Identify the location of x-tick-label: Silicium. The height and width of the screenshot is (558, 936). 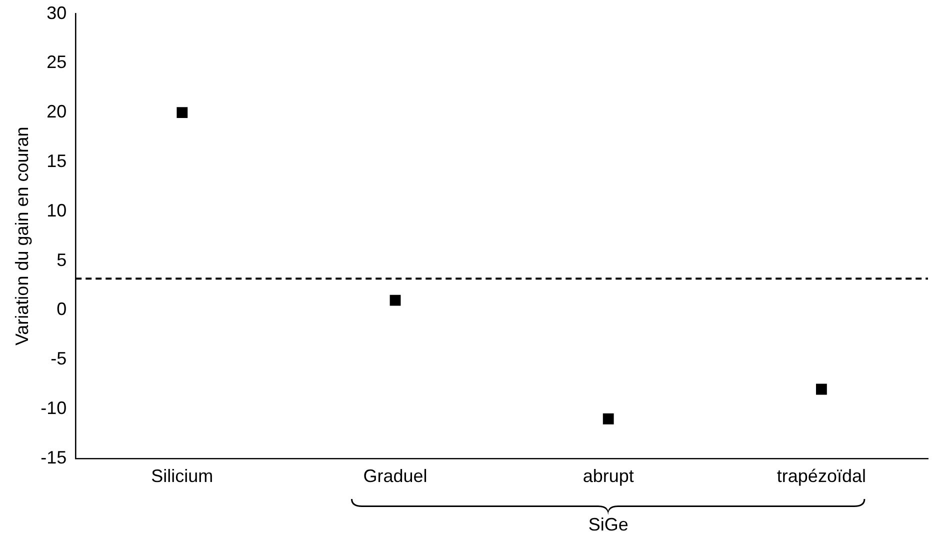
(182, 476).